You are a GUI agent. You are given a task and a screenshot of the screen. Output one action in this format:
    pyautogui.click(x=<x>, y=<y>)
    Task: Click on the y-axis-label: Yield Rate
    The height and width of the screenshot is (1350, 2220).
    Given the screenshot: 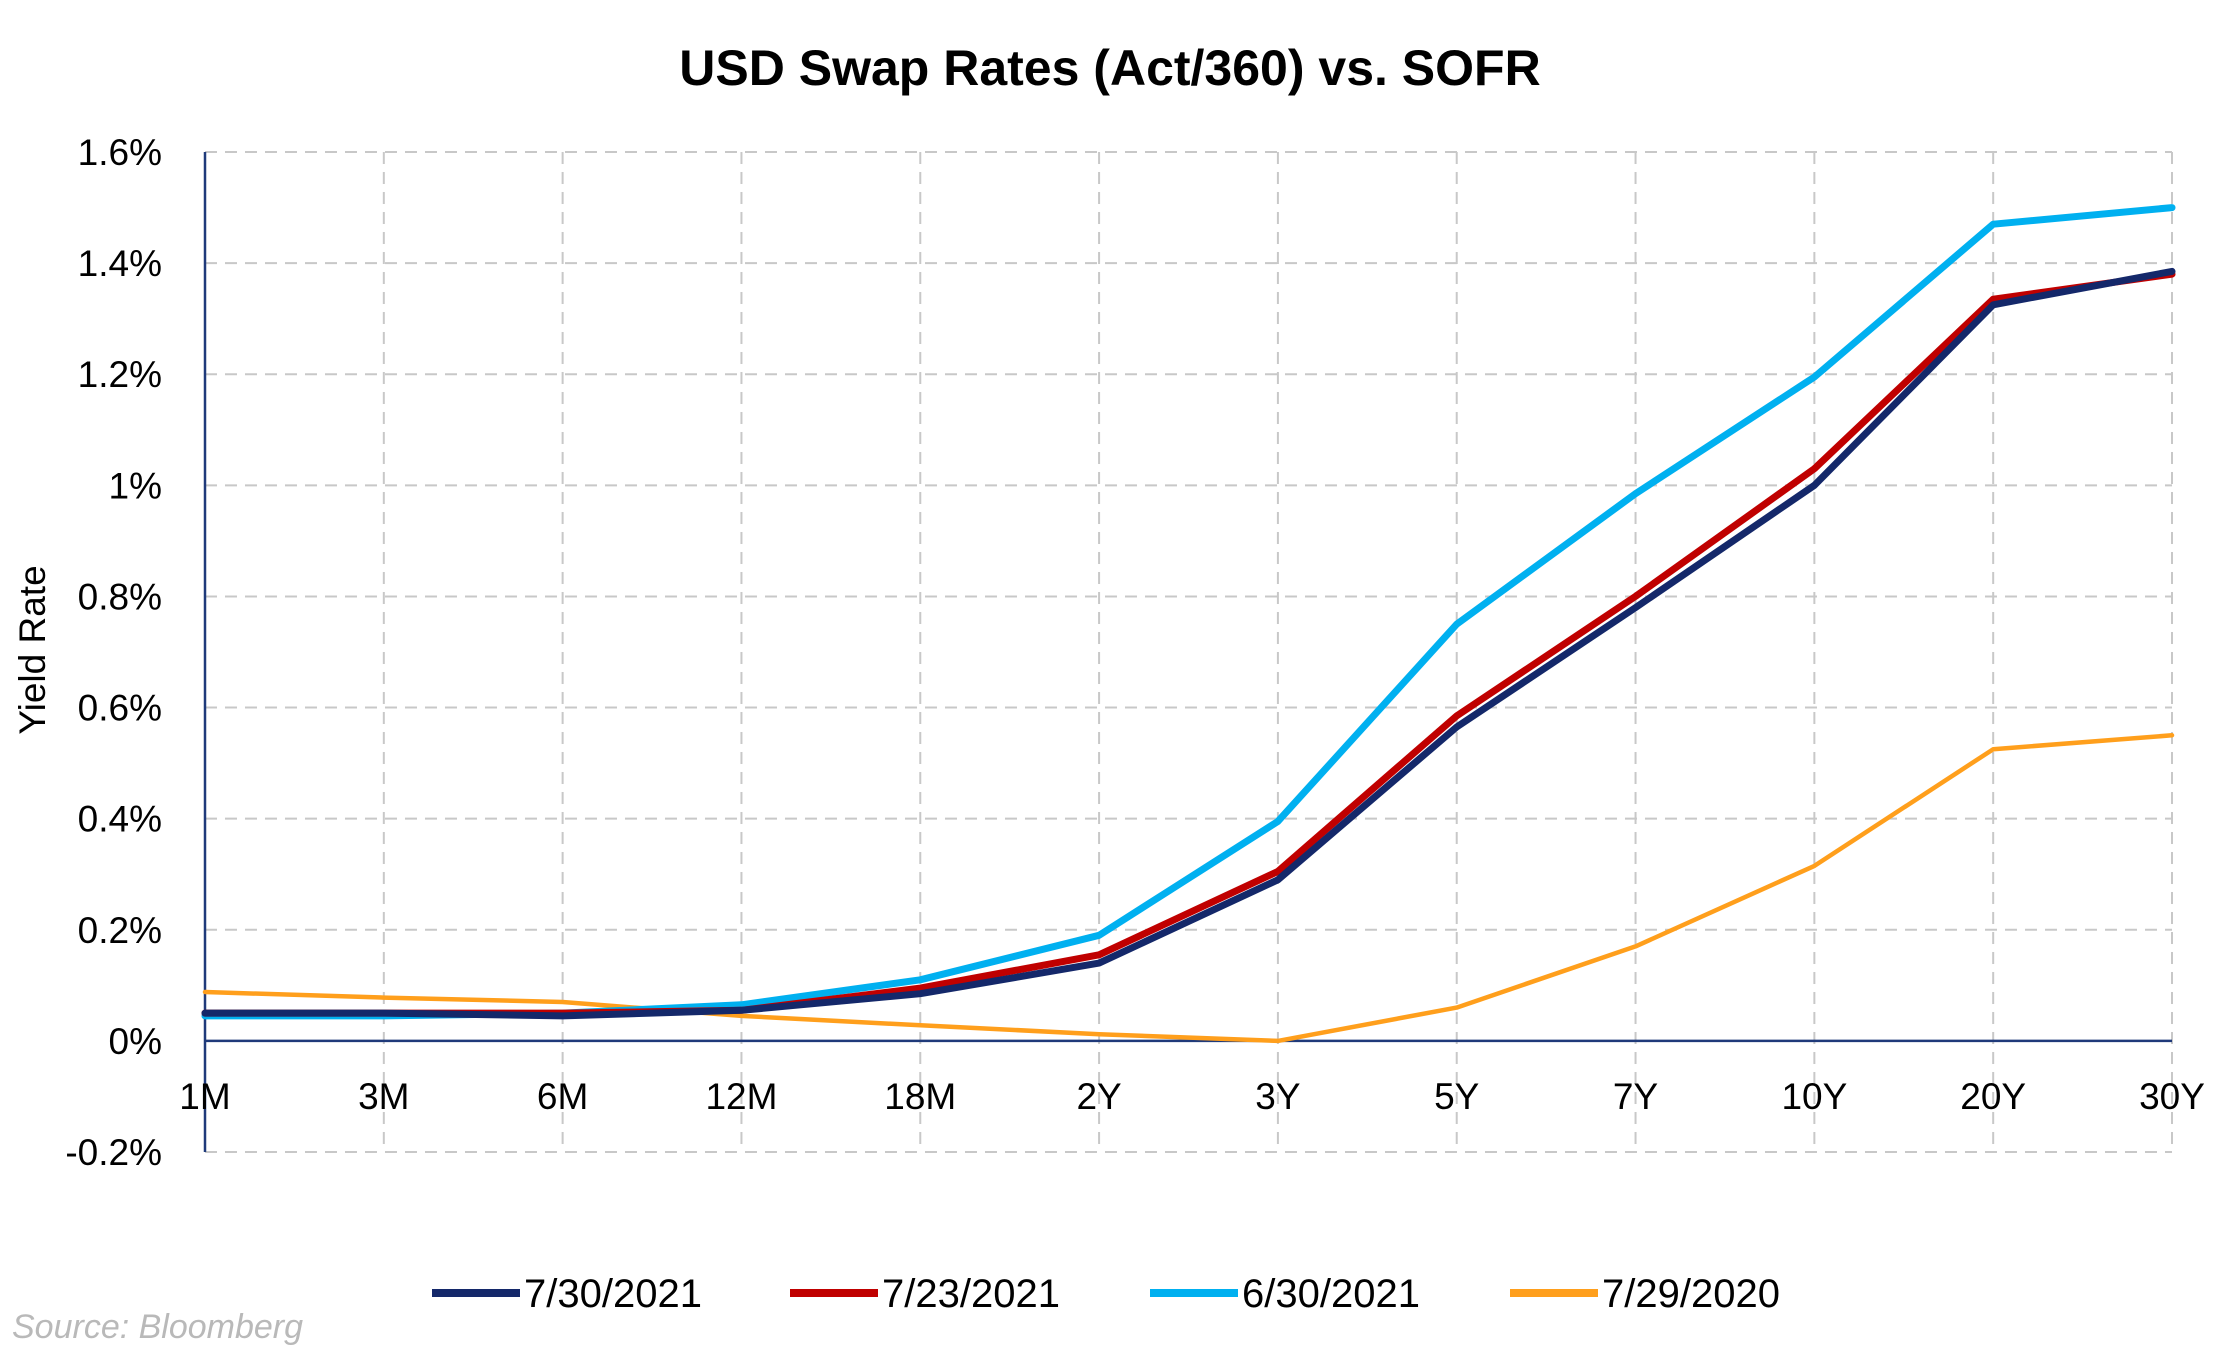 What is the action you would take?
    pyautogui.click(x=32, y=649)
    